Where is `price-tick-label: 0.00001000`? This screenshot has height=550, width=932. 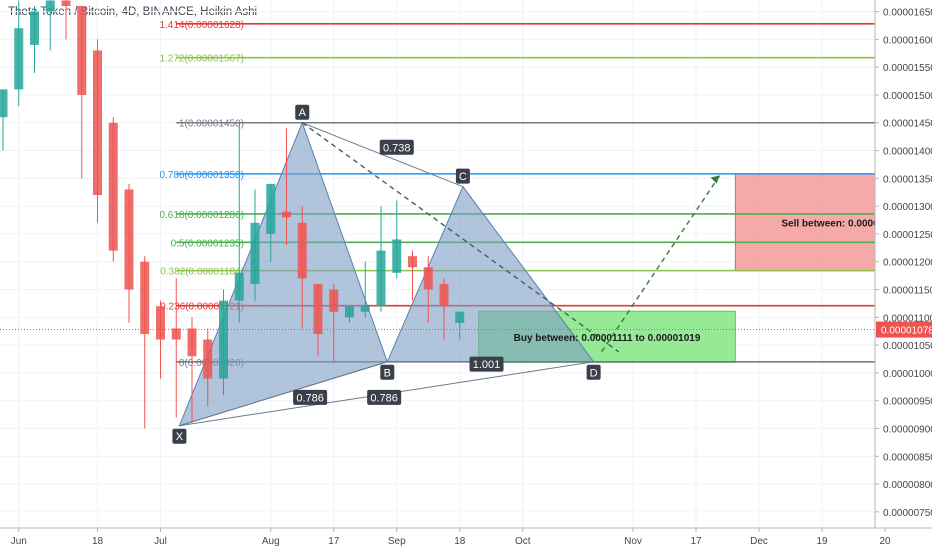 price-tick-label: 0.00001000 is located at coordinates (907, 374).